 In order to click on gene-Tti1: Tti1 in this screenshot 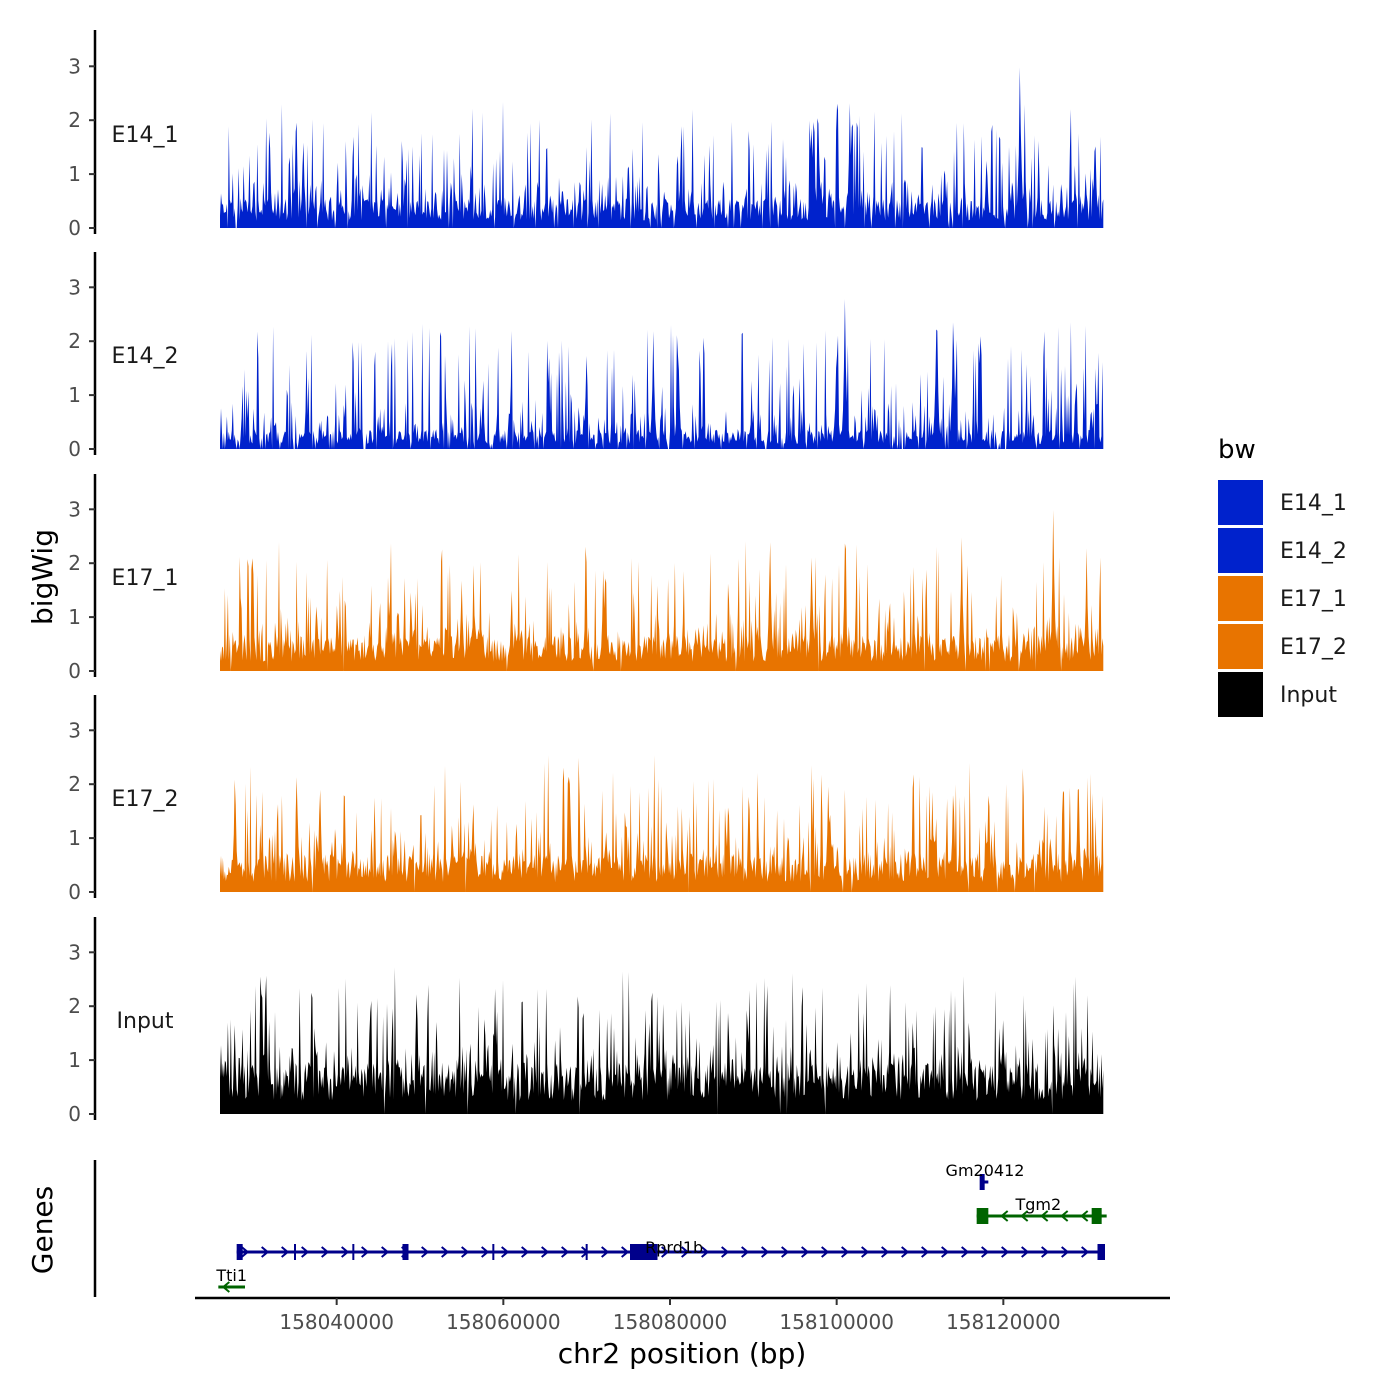, I will do `click(231, 1279)`.